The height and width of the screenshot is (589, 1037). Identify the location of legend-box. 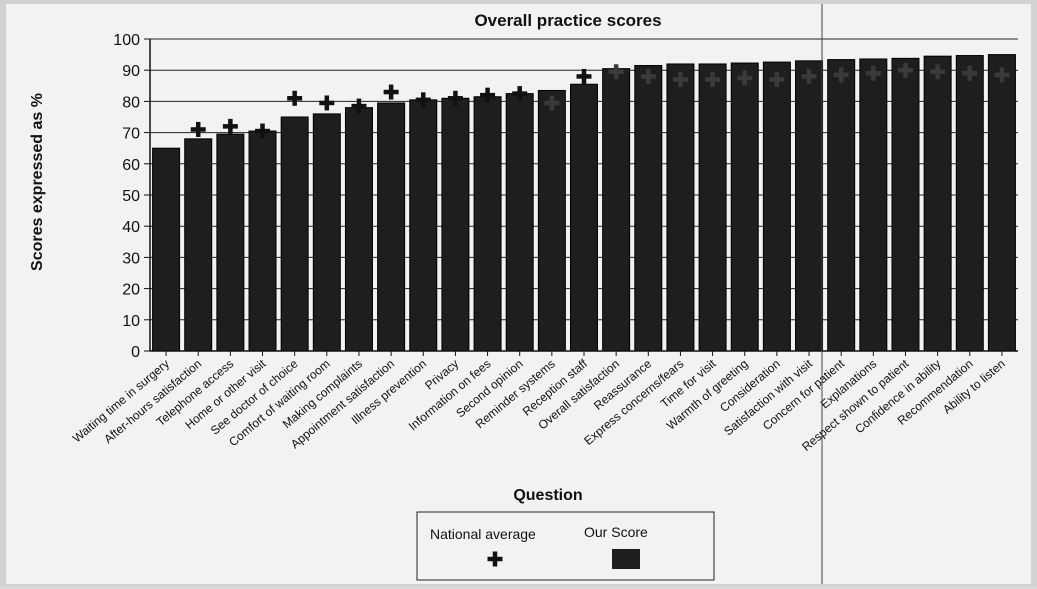
(565, 546).